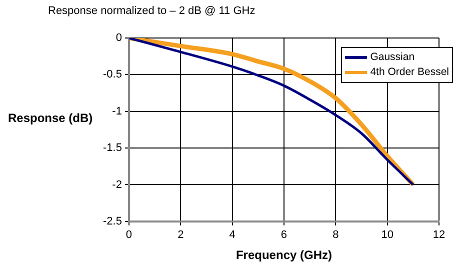  What do you see at coordinates (112, 221) in the screenshot?
I see `y-tick-label: -2.5` at bounding box center [112, 221].